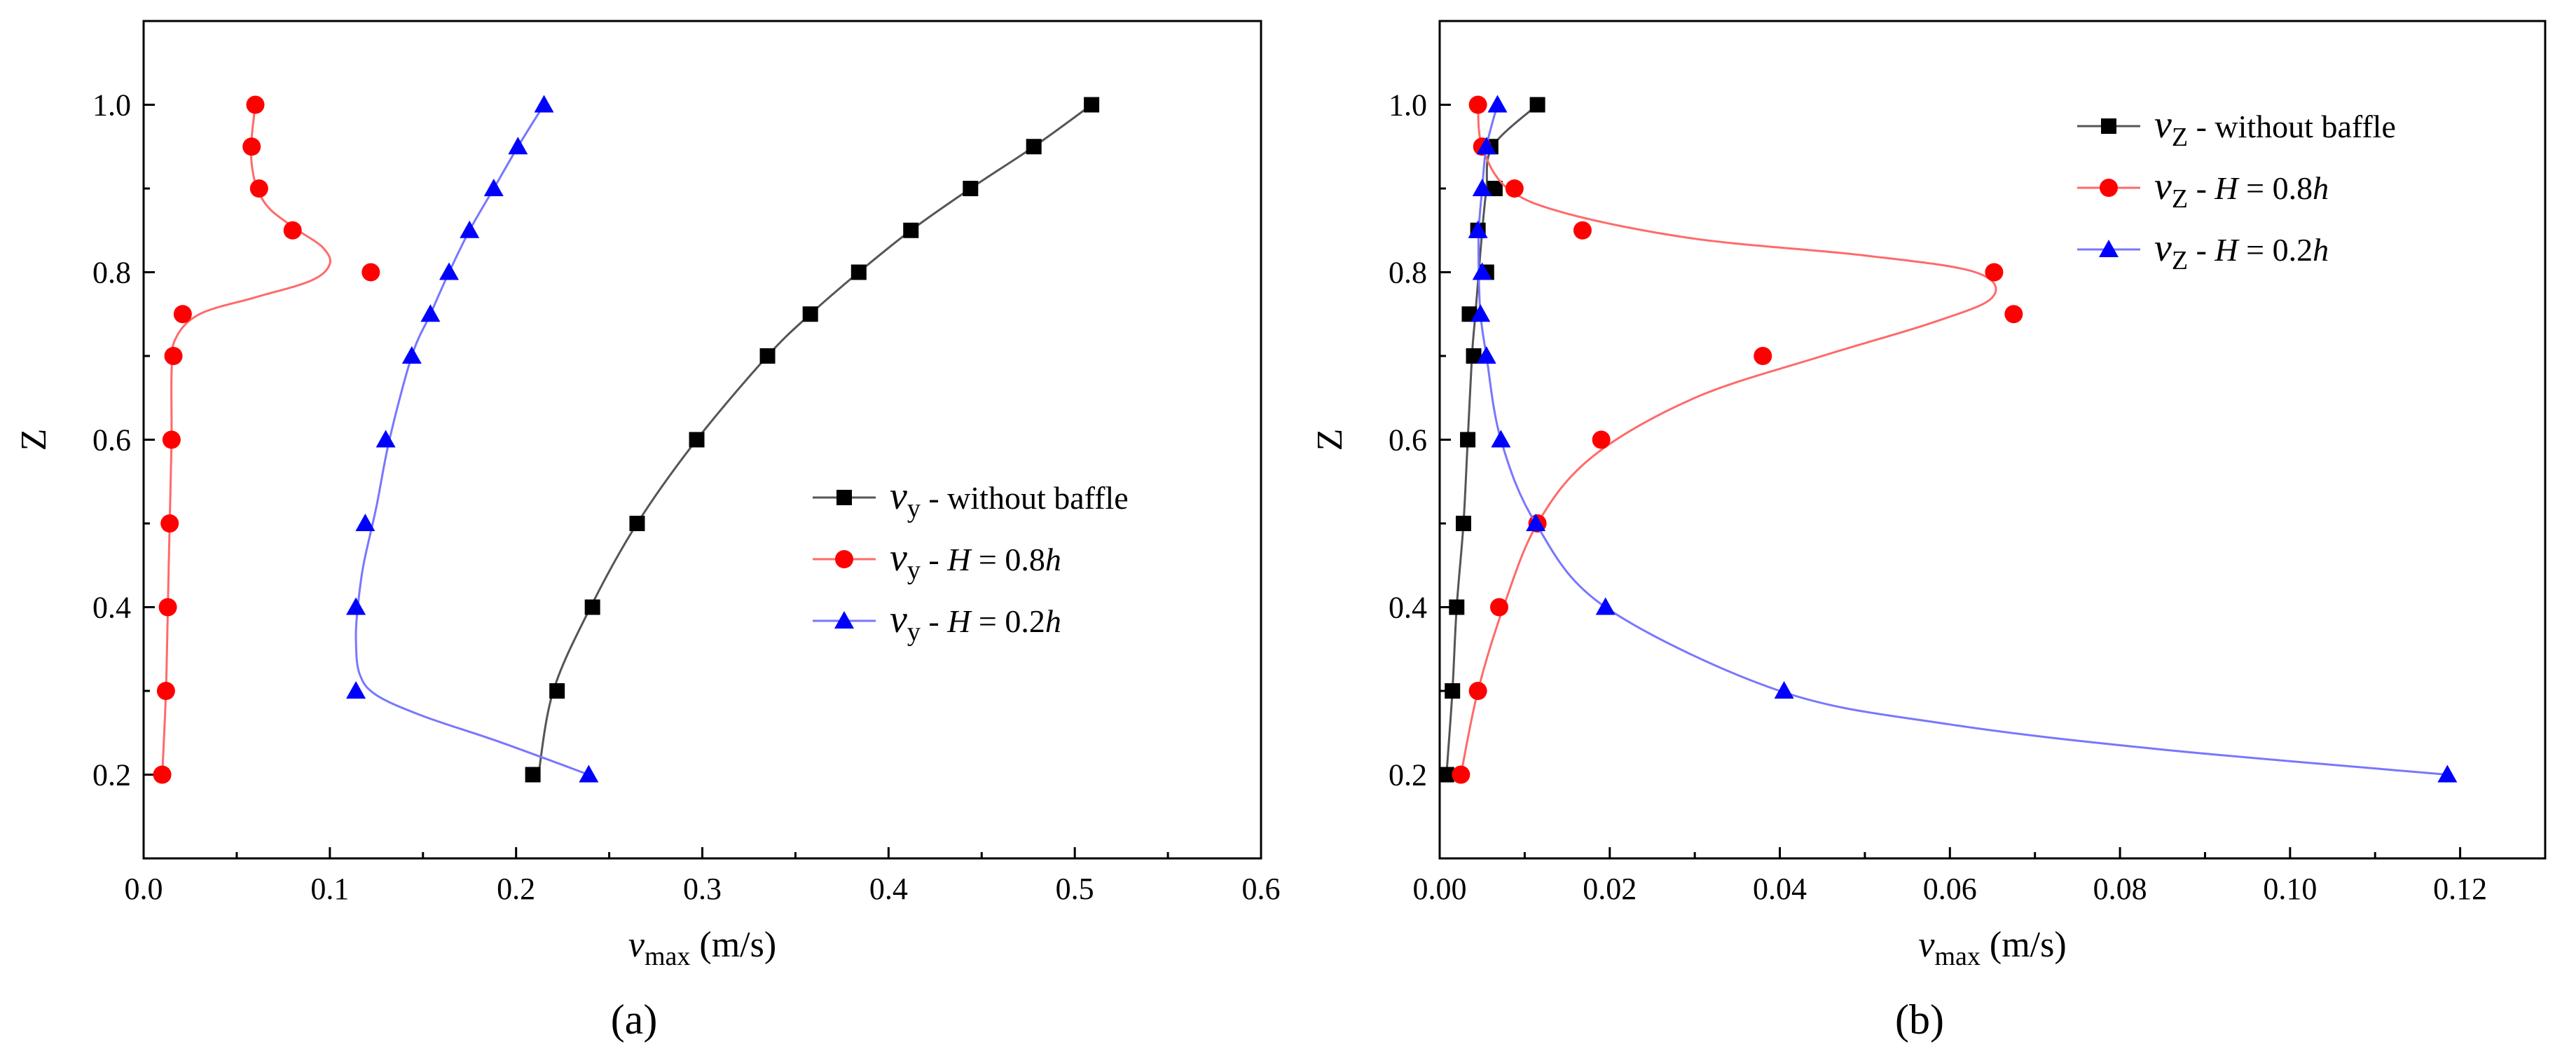 The height and width of the screenshot is (1063, 2576). What do you see at coordinates (329, 889) in the screenshot?
I see `x-tick-label: 0.1` at bounding box center [329, 889].